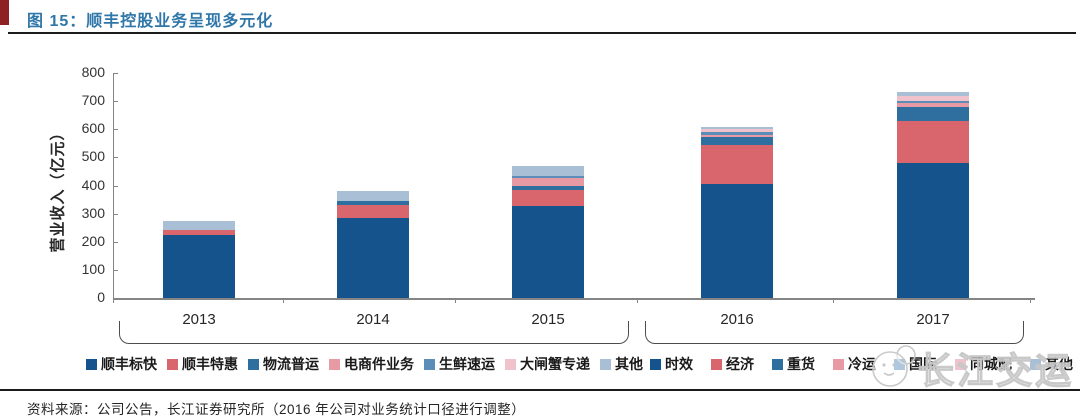 Image resolution: width=1080 pixels, height=420 pixels. I want to click on watermark-text: 长江交运, so click(996, 370).